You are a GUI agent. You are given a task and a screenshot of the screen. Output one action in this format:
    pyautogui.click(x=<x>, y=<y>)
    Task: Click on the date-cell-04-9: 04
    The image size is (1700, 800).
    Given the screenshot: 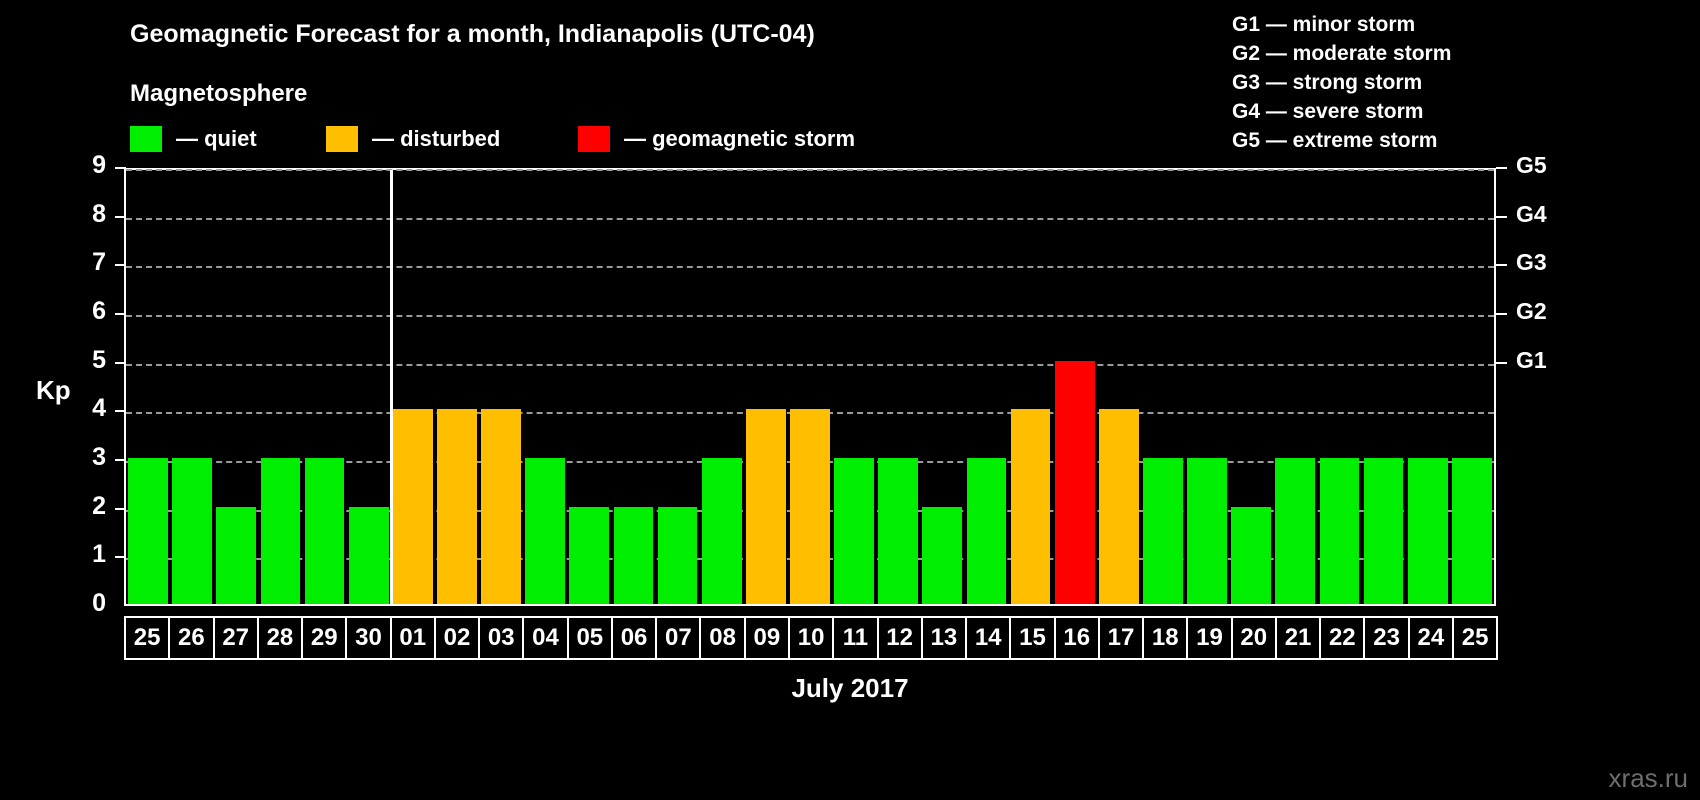 What is the action you would take?
    pyautogui.click(x=545, y=638)
    